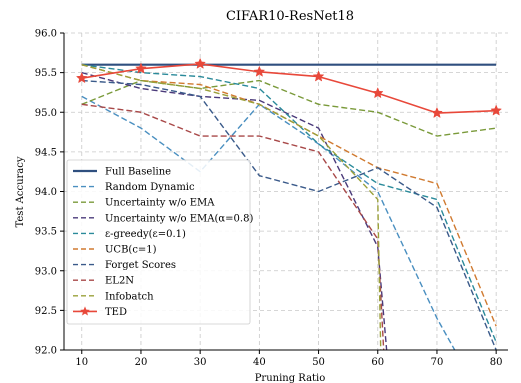 The height and width of the screenshot is (383, 521). I want to click on legend-item: Uncertainty w/o EMA(α=0.8), so click(163, 218).